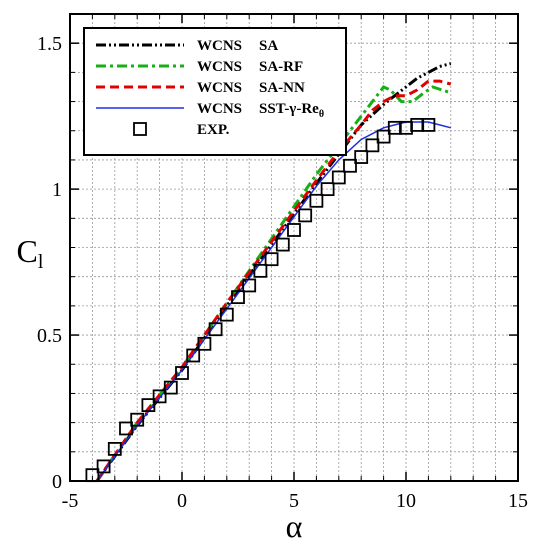  I want to click on x-tick-label: 10, so click(406, 501).